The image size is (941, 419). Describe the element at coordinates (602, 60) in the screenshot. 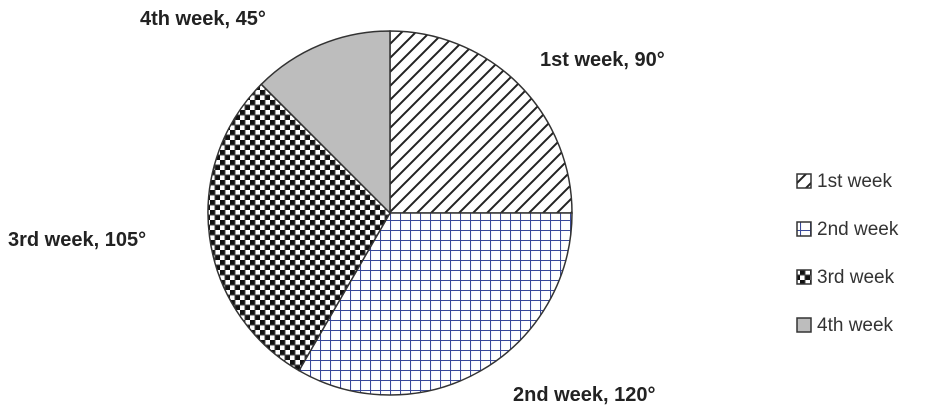

I see `slice-label-1st-week: 1st week, 90°` at that location.